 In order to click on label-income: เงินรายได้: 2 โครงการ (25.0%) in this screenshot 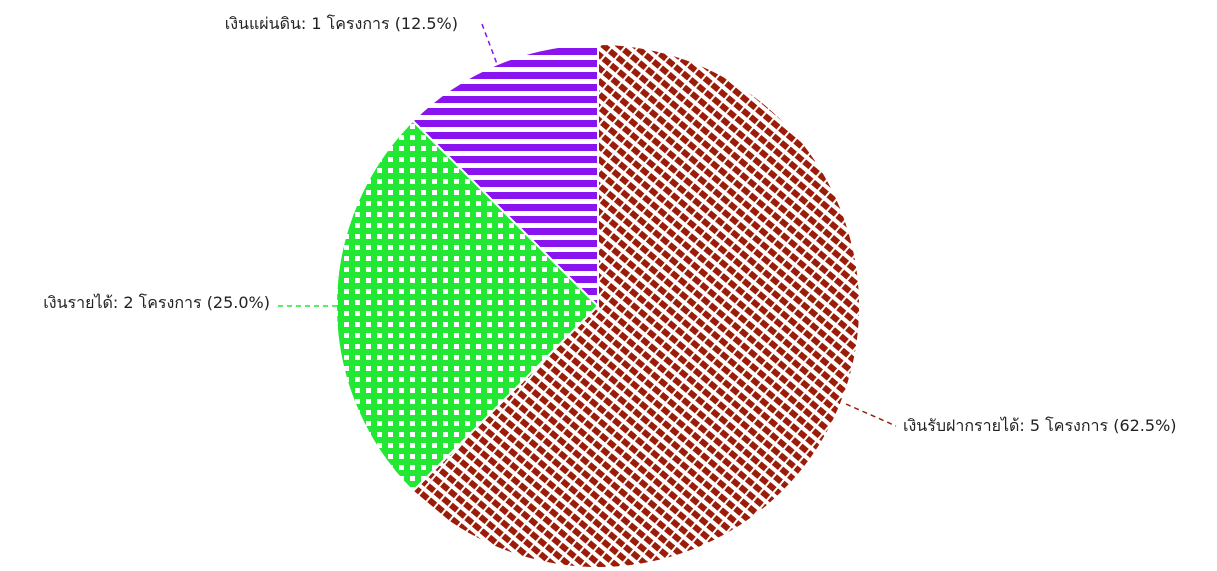, I will do `click(156, 302)`.